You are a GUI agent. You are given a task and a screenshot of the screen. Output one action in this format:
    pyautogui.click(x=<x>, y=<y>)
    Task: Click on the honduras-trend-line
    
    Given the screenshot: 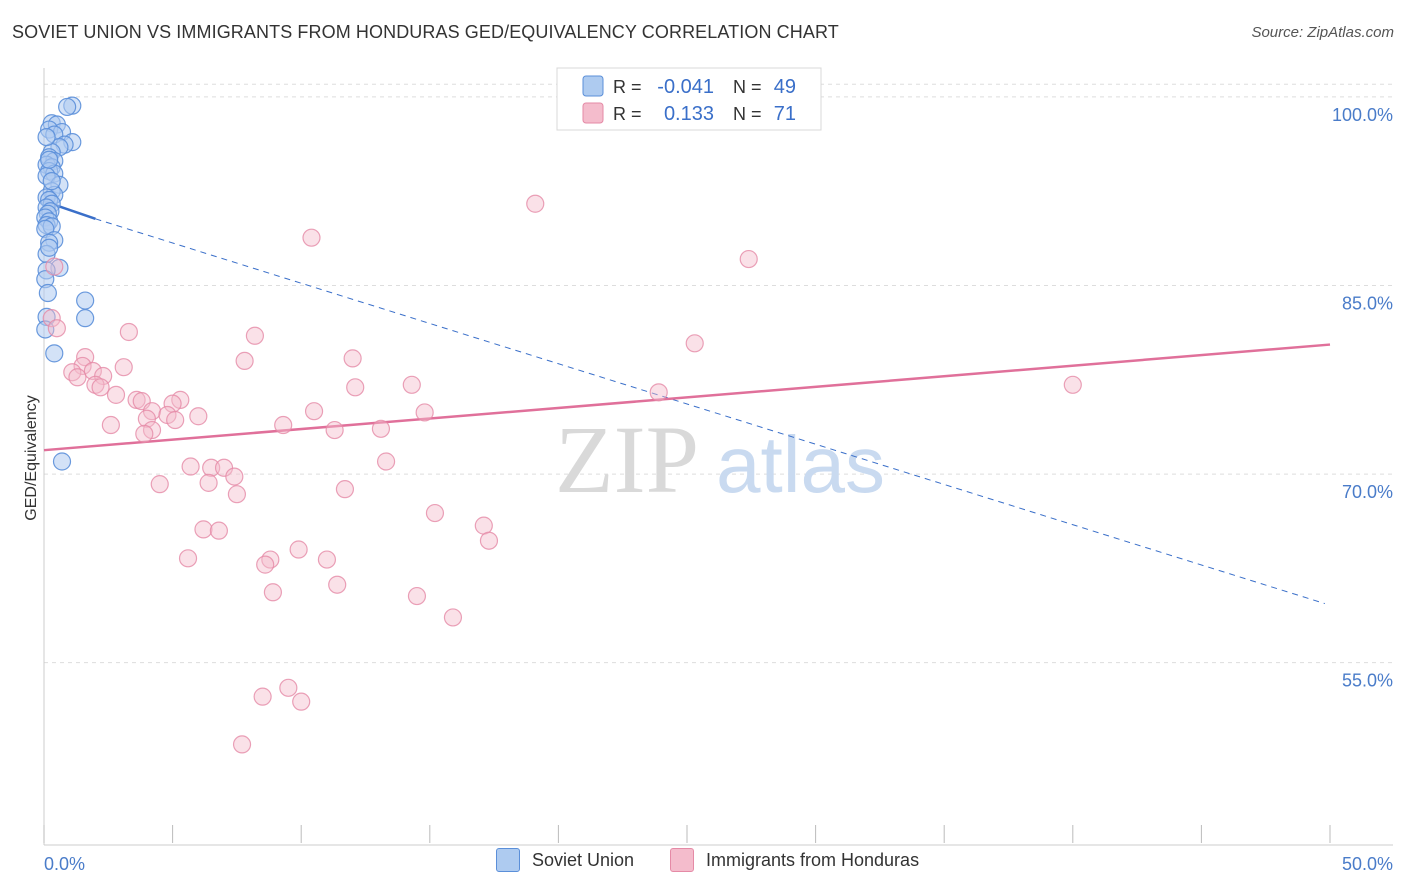 What is the action you would take?
    pyautogui.click(x=687, y=397)
    